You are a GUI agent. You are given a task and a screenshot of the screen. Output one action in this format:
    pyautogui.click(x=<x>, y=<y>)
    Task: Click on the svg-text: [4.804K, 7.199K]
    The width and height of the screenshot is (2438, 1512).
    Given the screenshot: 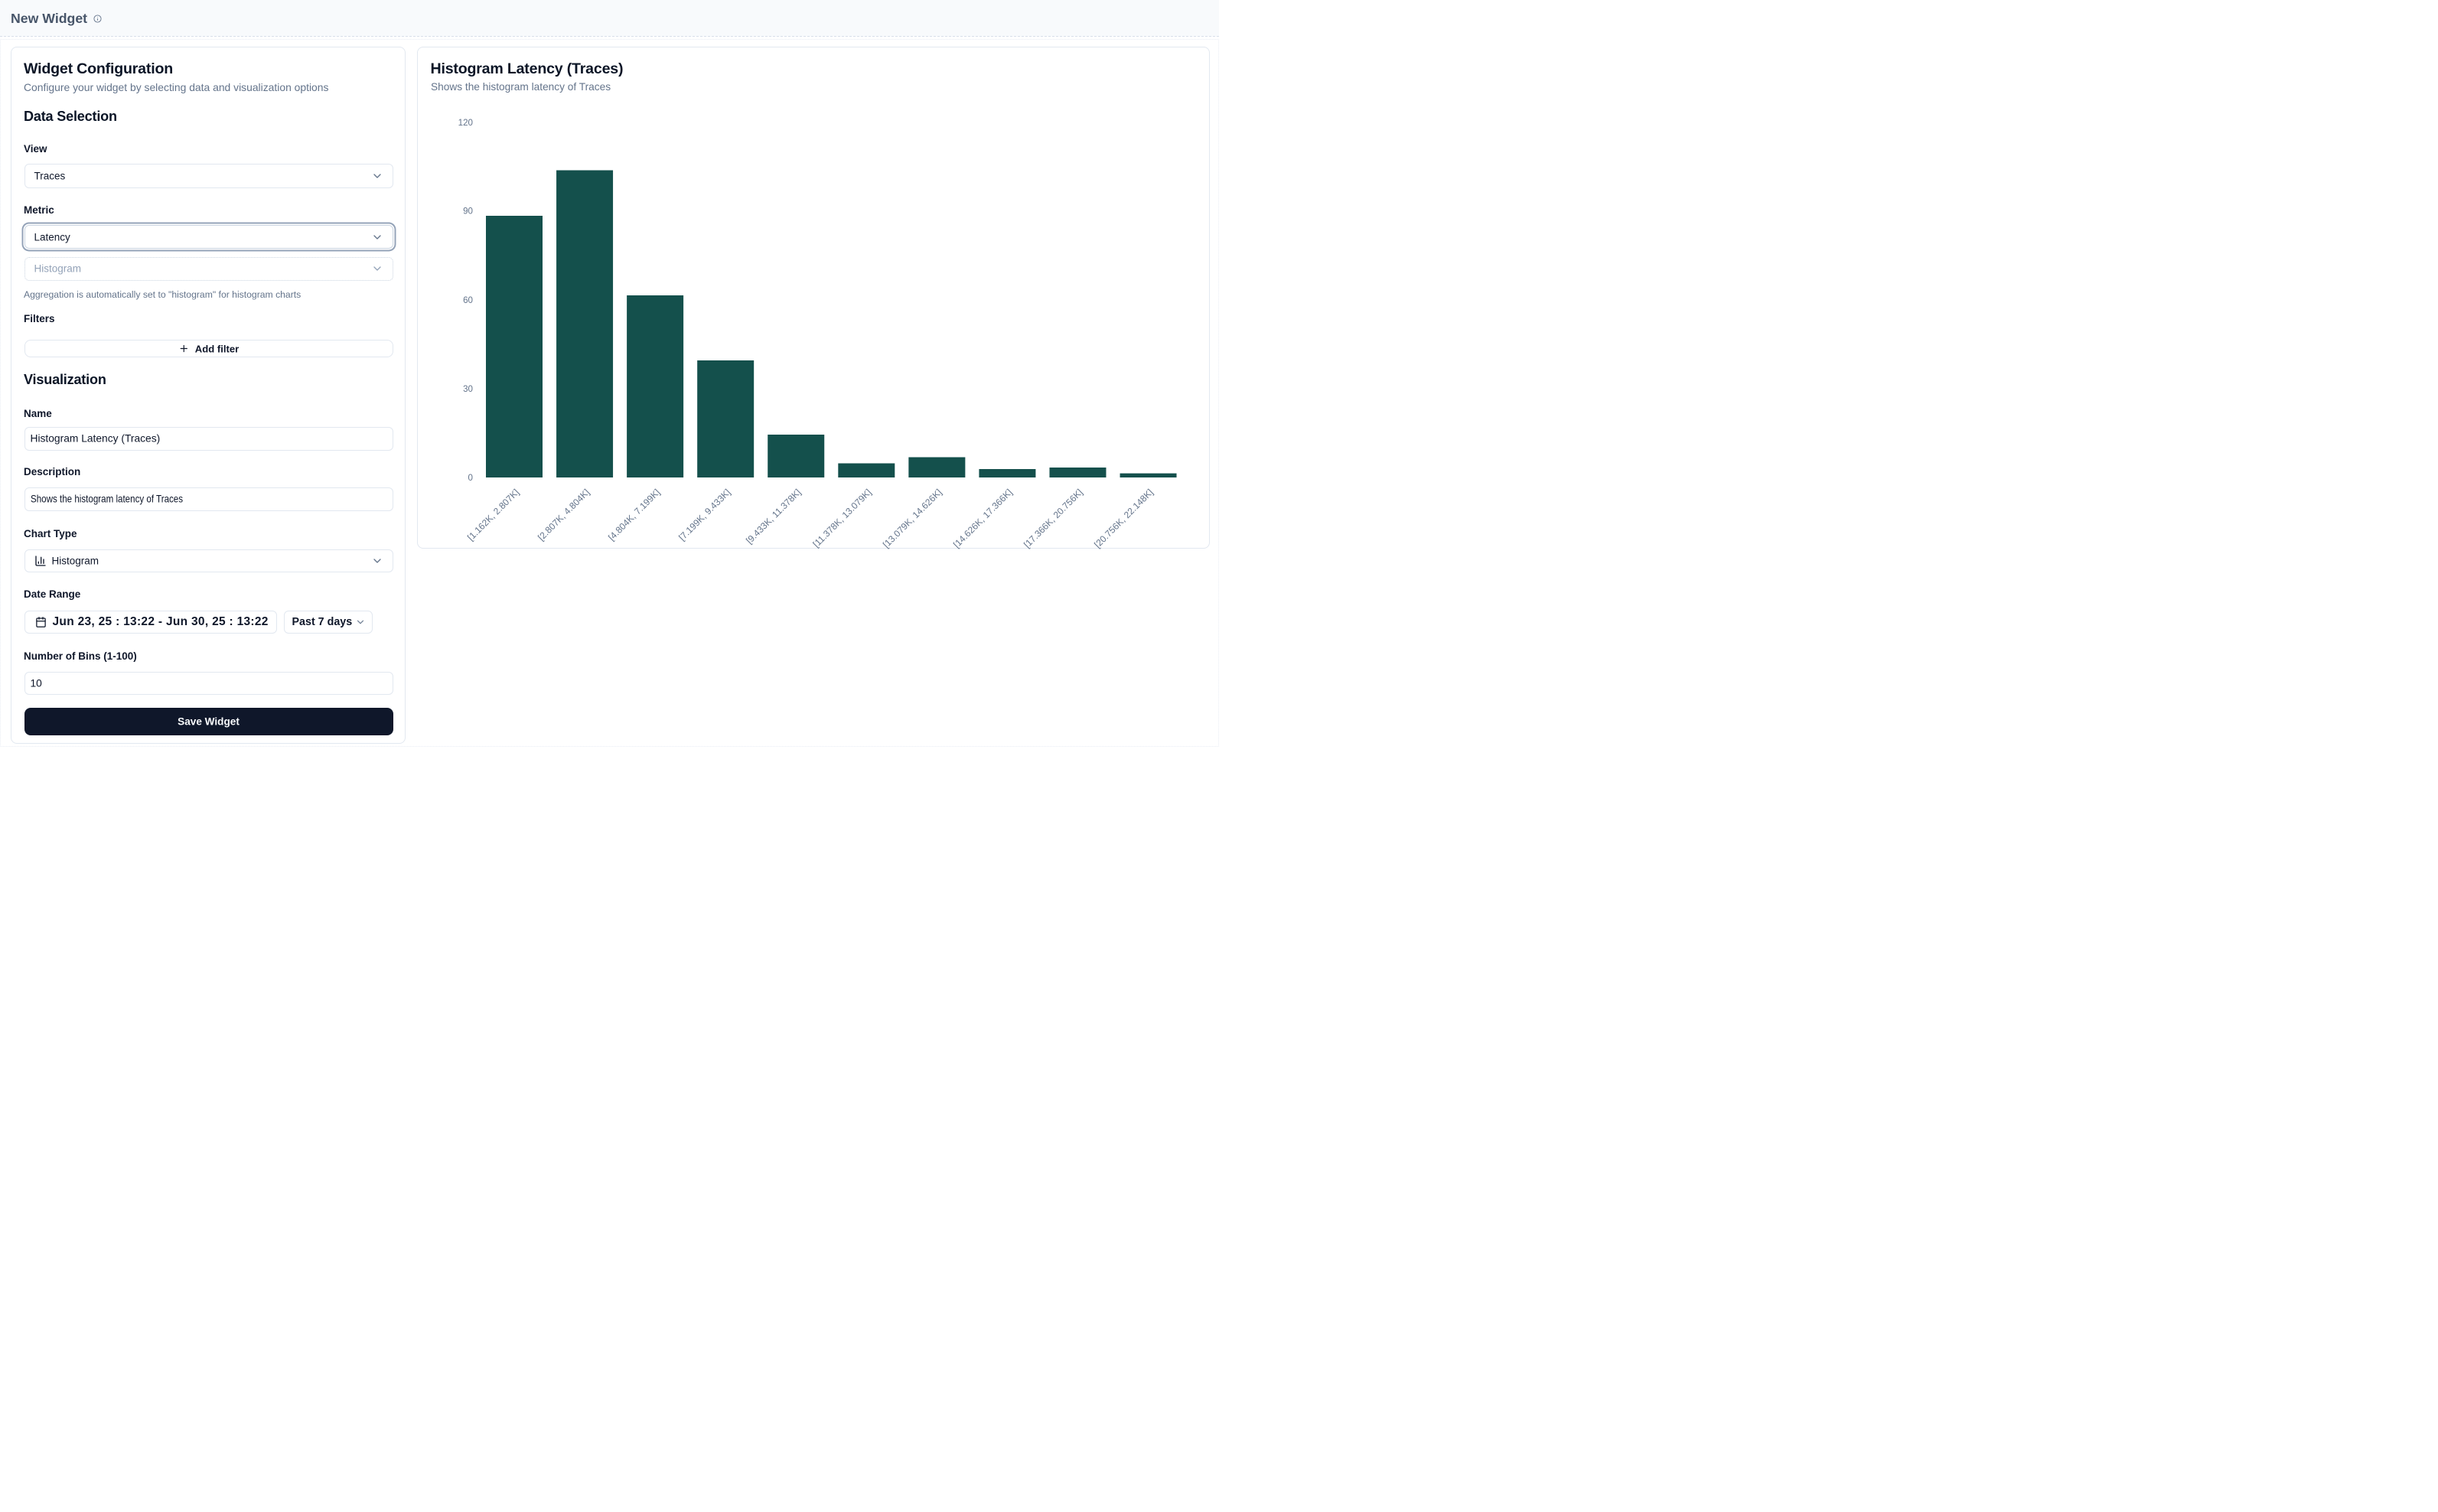 What is the action you would take?
    pyautogui.click(x=634, y=515)
    